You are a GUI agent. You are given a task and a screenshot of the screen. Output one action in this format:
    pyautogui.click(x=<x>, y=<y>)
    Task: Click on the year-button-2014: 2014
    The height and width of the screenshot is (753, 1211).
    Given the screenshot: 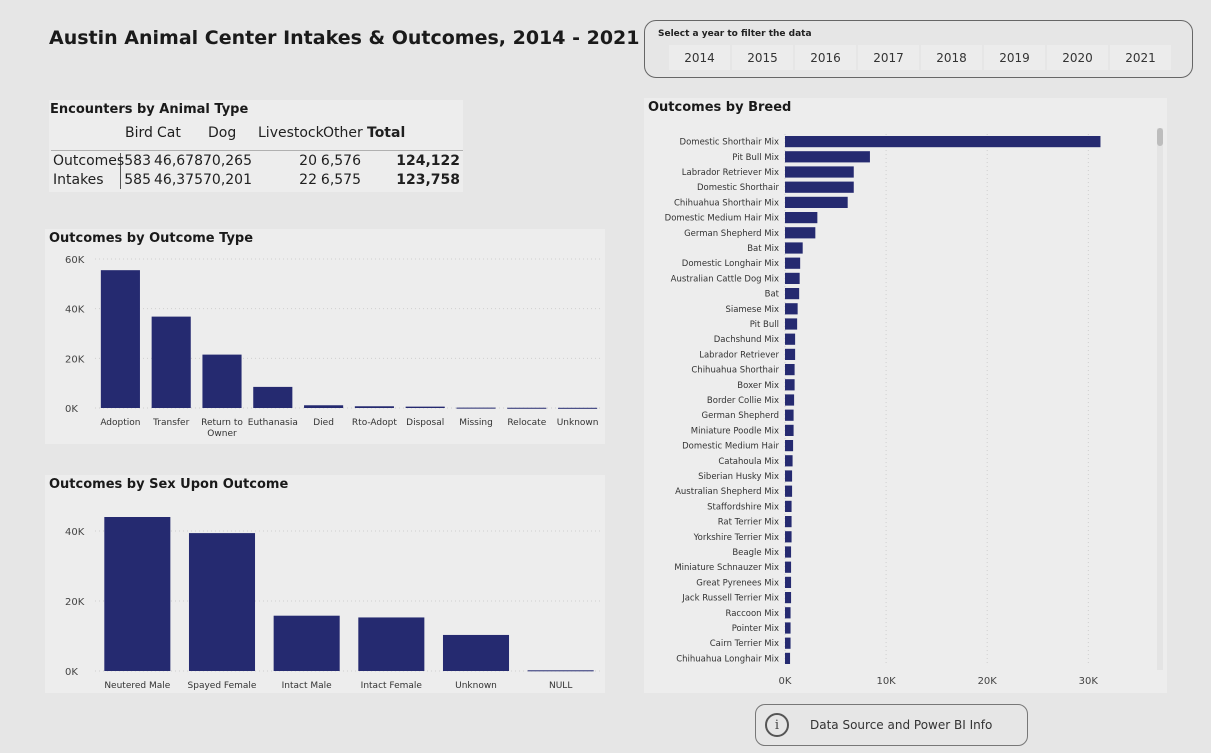 What is the action you would take?
    pyautogui.click(x=699, y=57)
    